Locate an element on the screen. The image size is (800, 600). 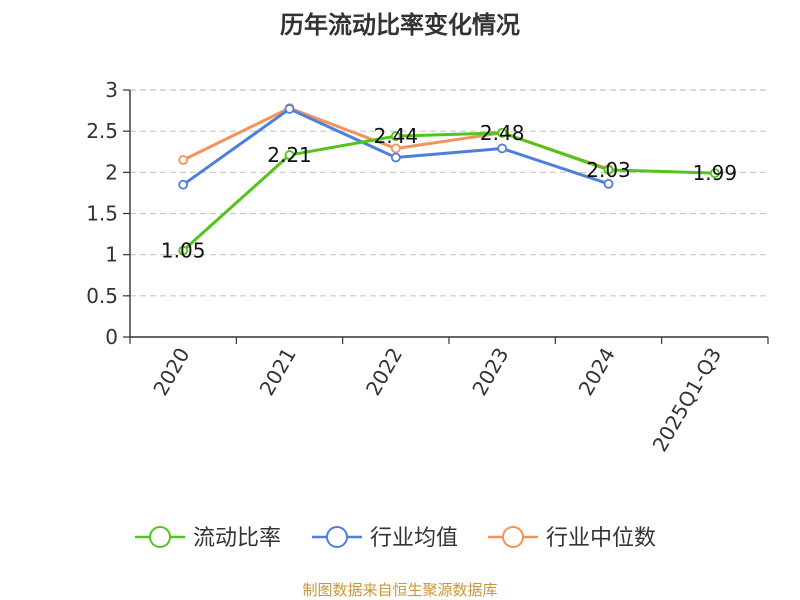
legend-label-2: 行业中位数 is located at coordinates (601, 538).